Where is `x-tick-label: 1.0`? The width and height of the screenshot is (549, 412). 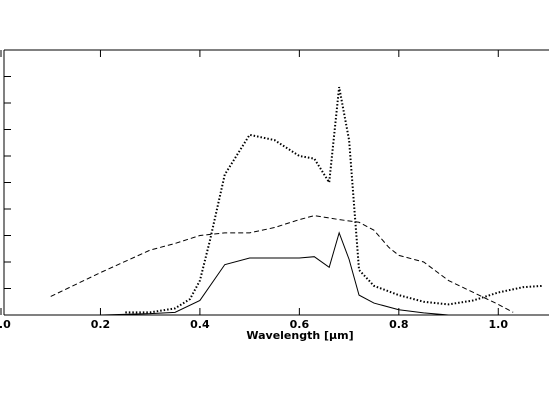 x-tick-label: 1.0 is located at coordinates (499, 324).